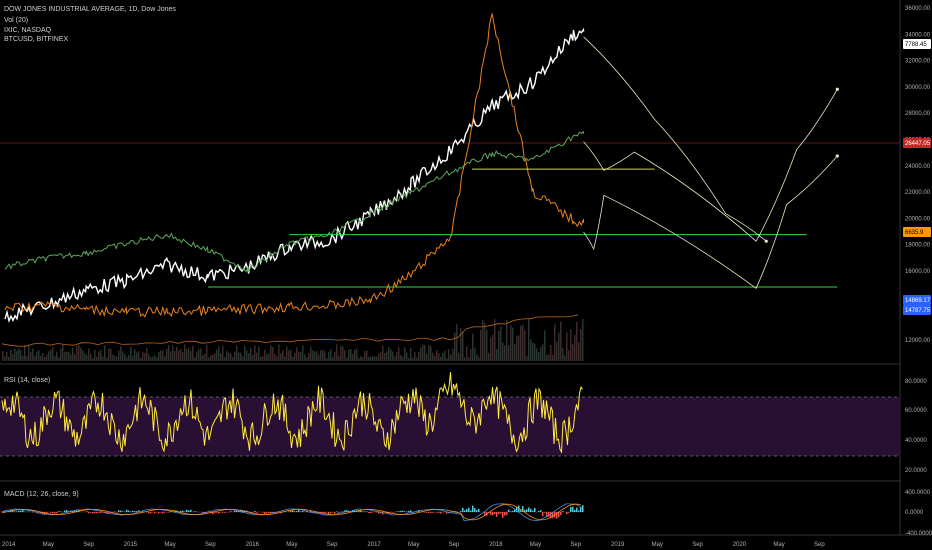  Describe the element at coordinates (41, 494) in the screenshot. I see `macd-label: MACD (12, 26, close, 9)` at that location.